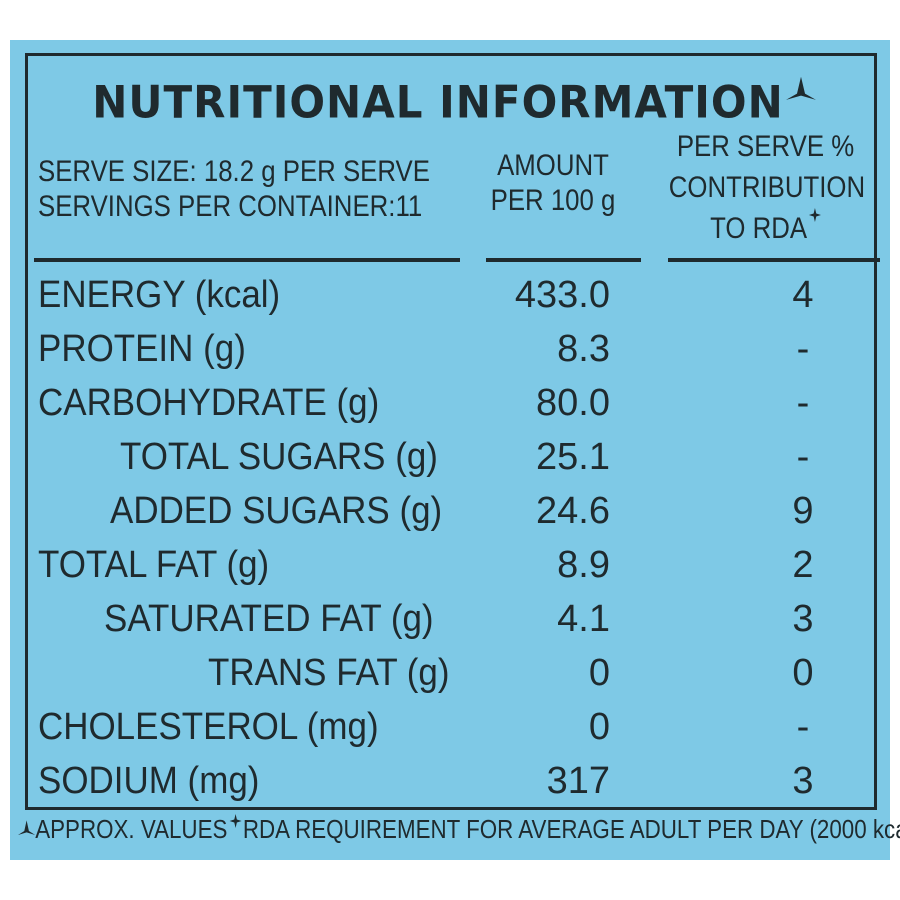 Image resolution: width=900 pixels, height=900 pixels. Describe the element at coordinates (142, 349) in the screenshot. I see `nutrient-name: PROTEIN (g)` at that location.